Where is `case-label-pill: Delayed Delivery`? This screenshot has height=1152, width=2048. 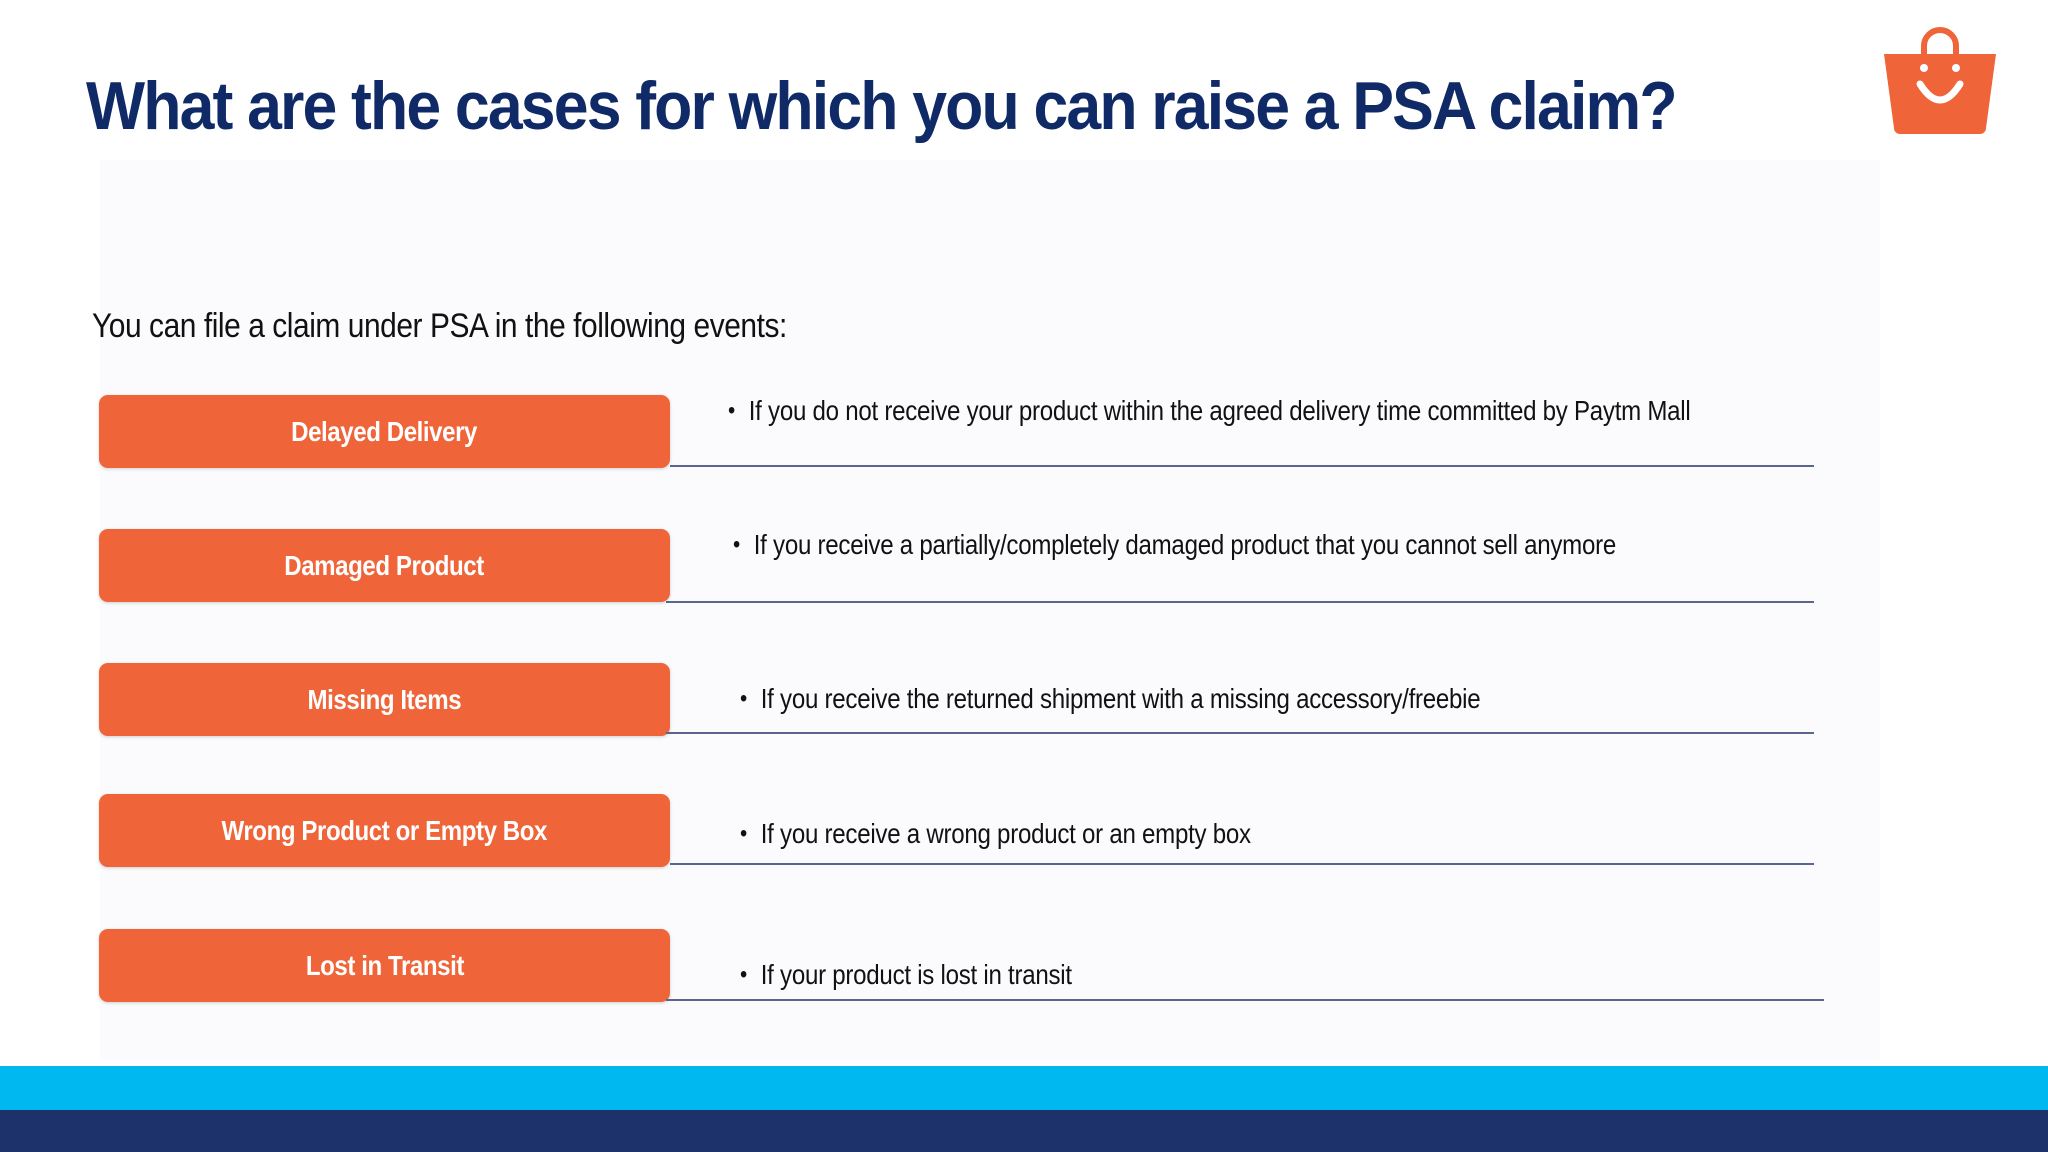 case-label-pill: Delayed Delivery is located at coordinates (384, 431).